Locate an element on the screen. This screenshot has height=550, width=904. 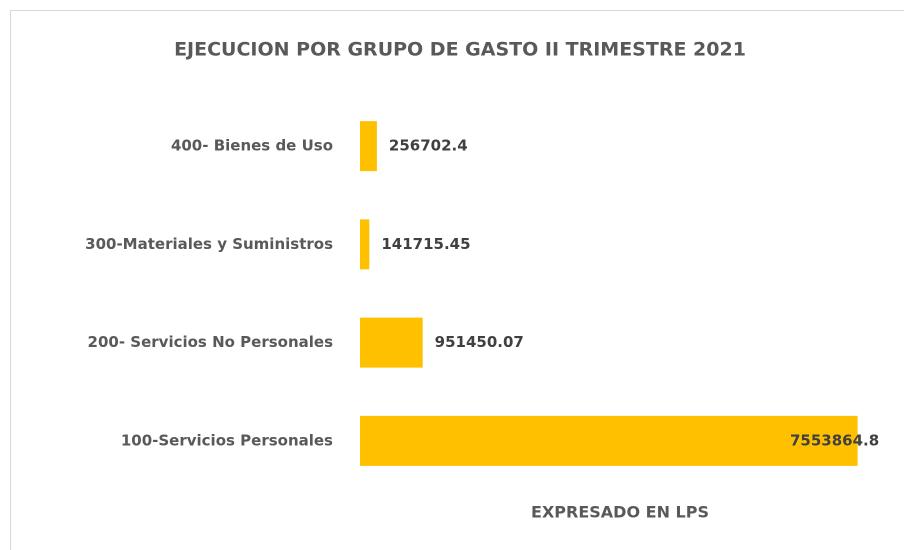
data-label: 7553864.8 is located at coordinates (834, 440).